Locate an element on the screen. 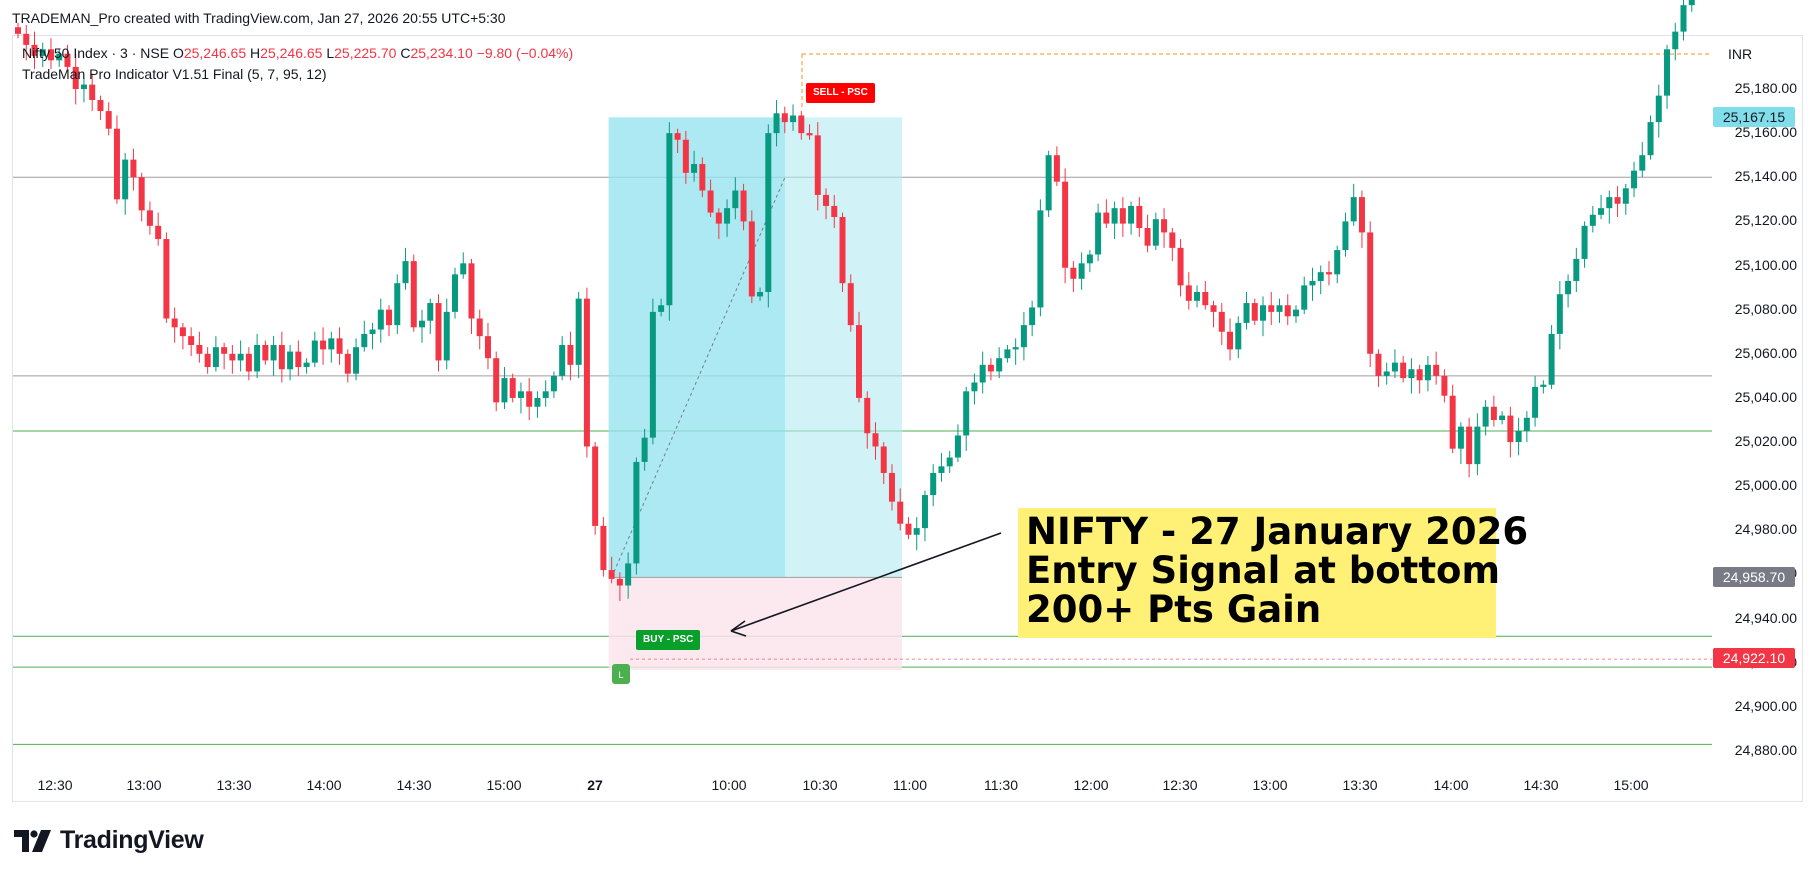 The height and width of the screenshot is (879, 1815). time-tick-label: 13:00 is located at coordinates (1270, 785).